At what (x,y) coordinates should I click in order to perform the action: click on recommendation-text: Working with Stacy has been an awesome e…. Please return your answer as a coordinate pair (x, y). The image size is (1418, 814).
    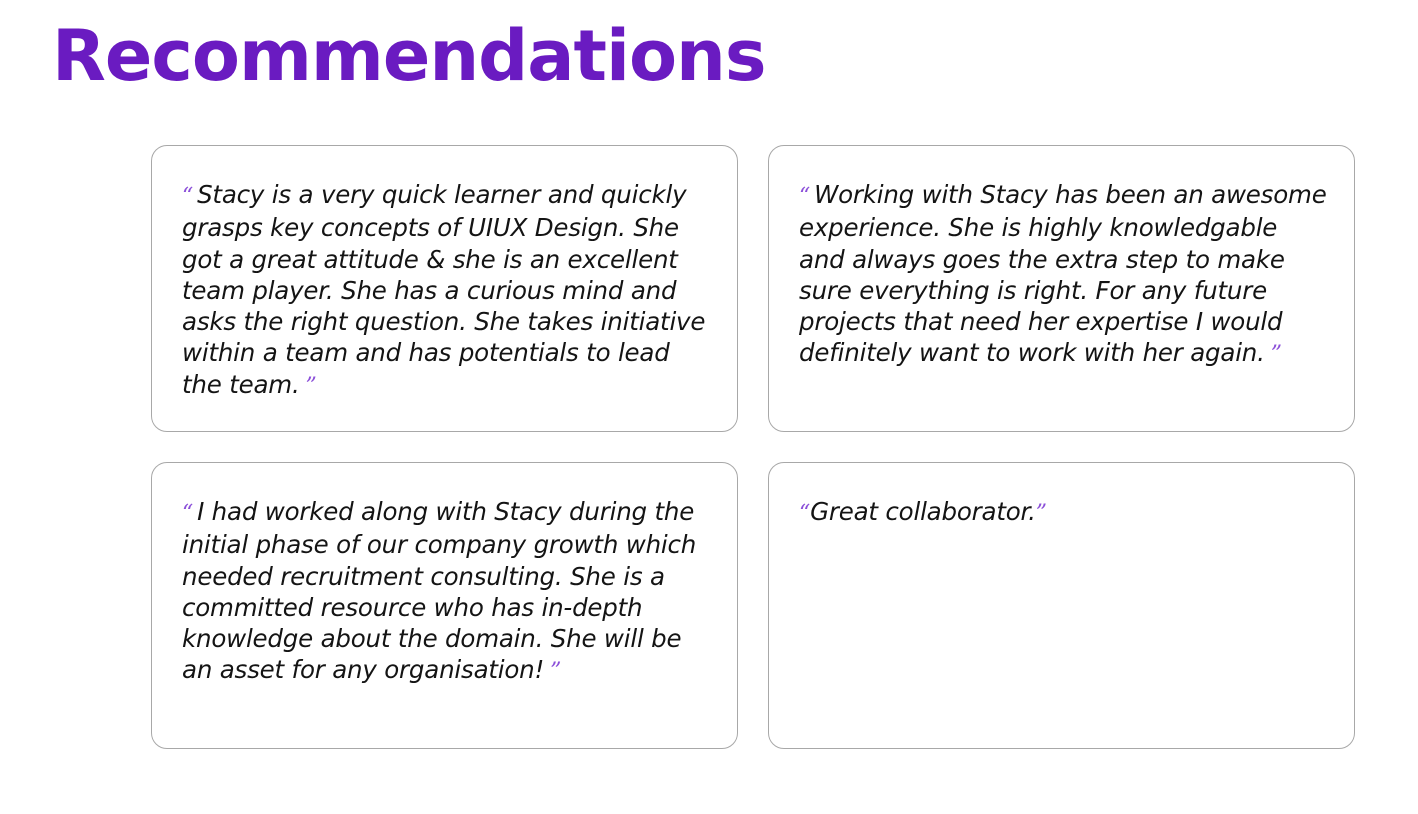
    Looking at the image, I should click on (1063, 274).